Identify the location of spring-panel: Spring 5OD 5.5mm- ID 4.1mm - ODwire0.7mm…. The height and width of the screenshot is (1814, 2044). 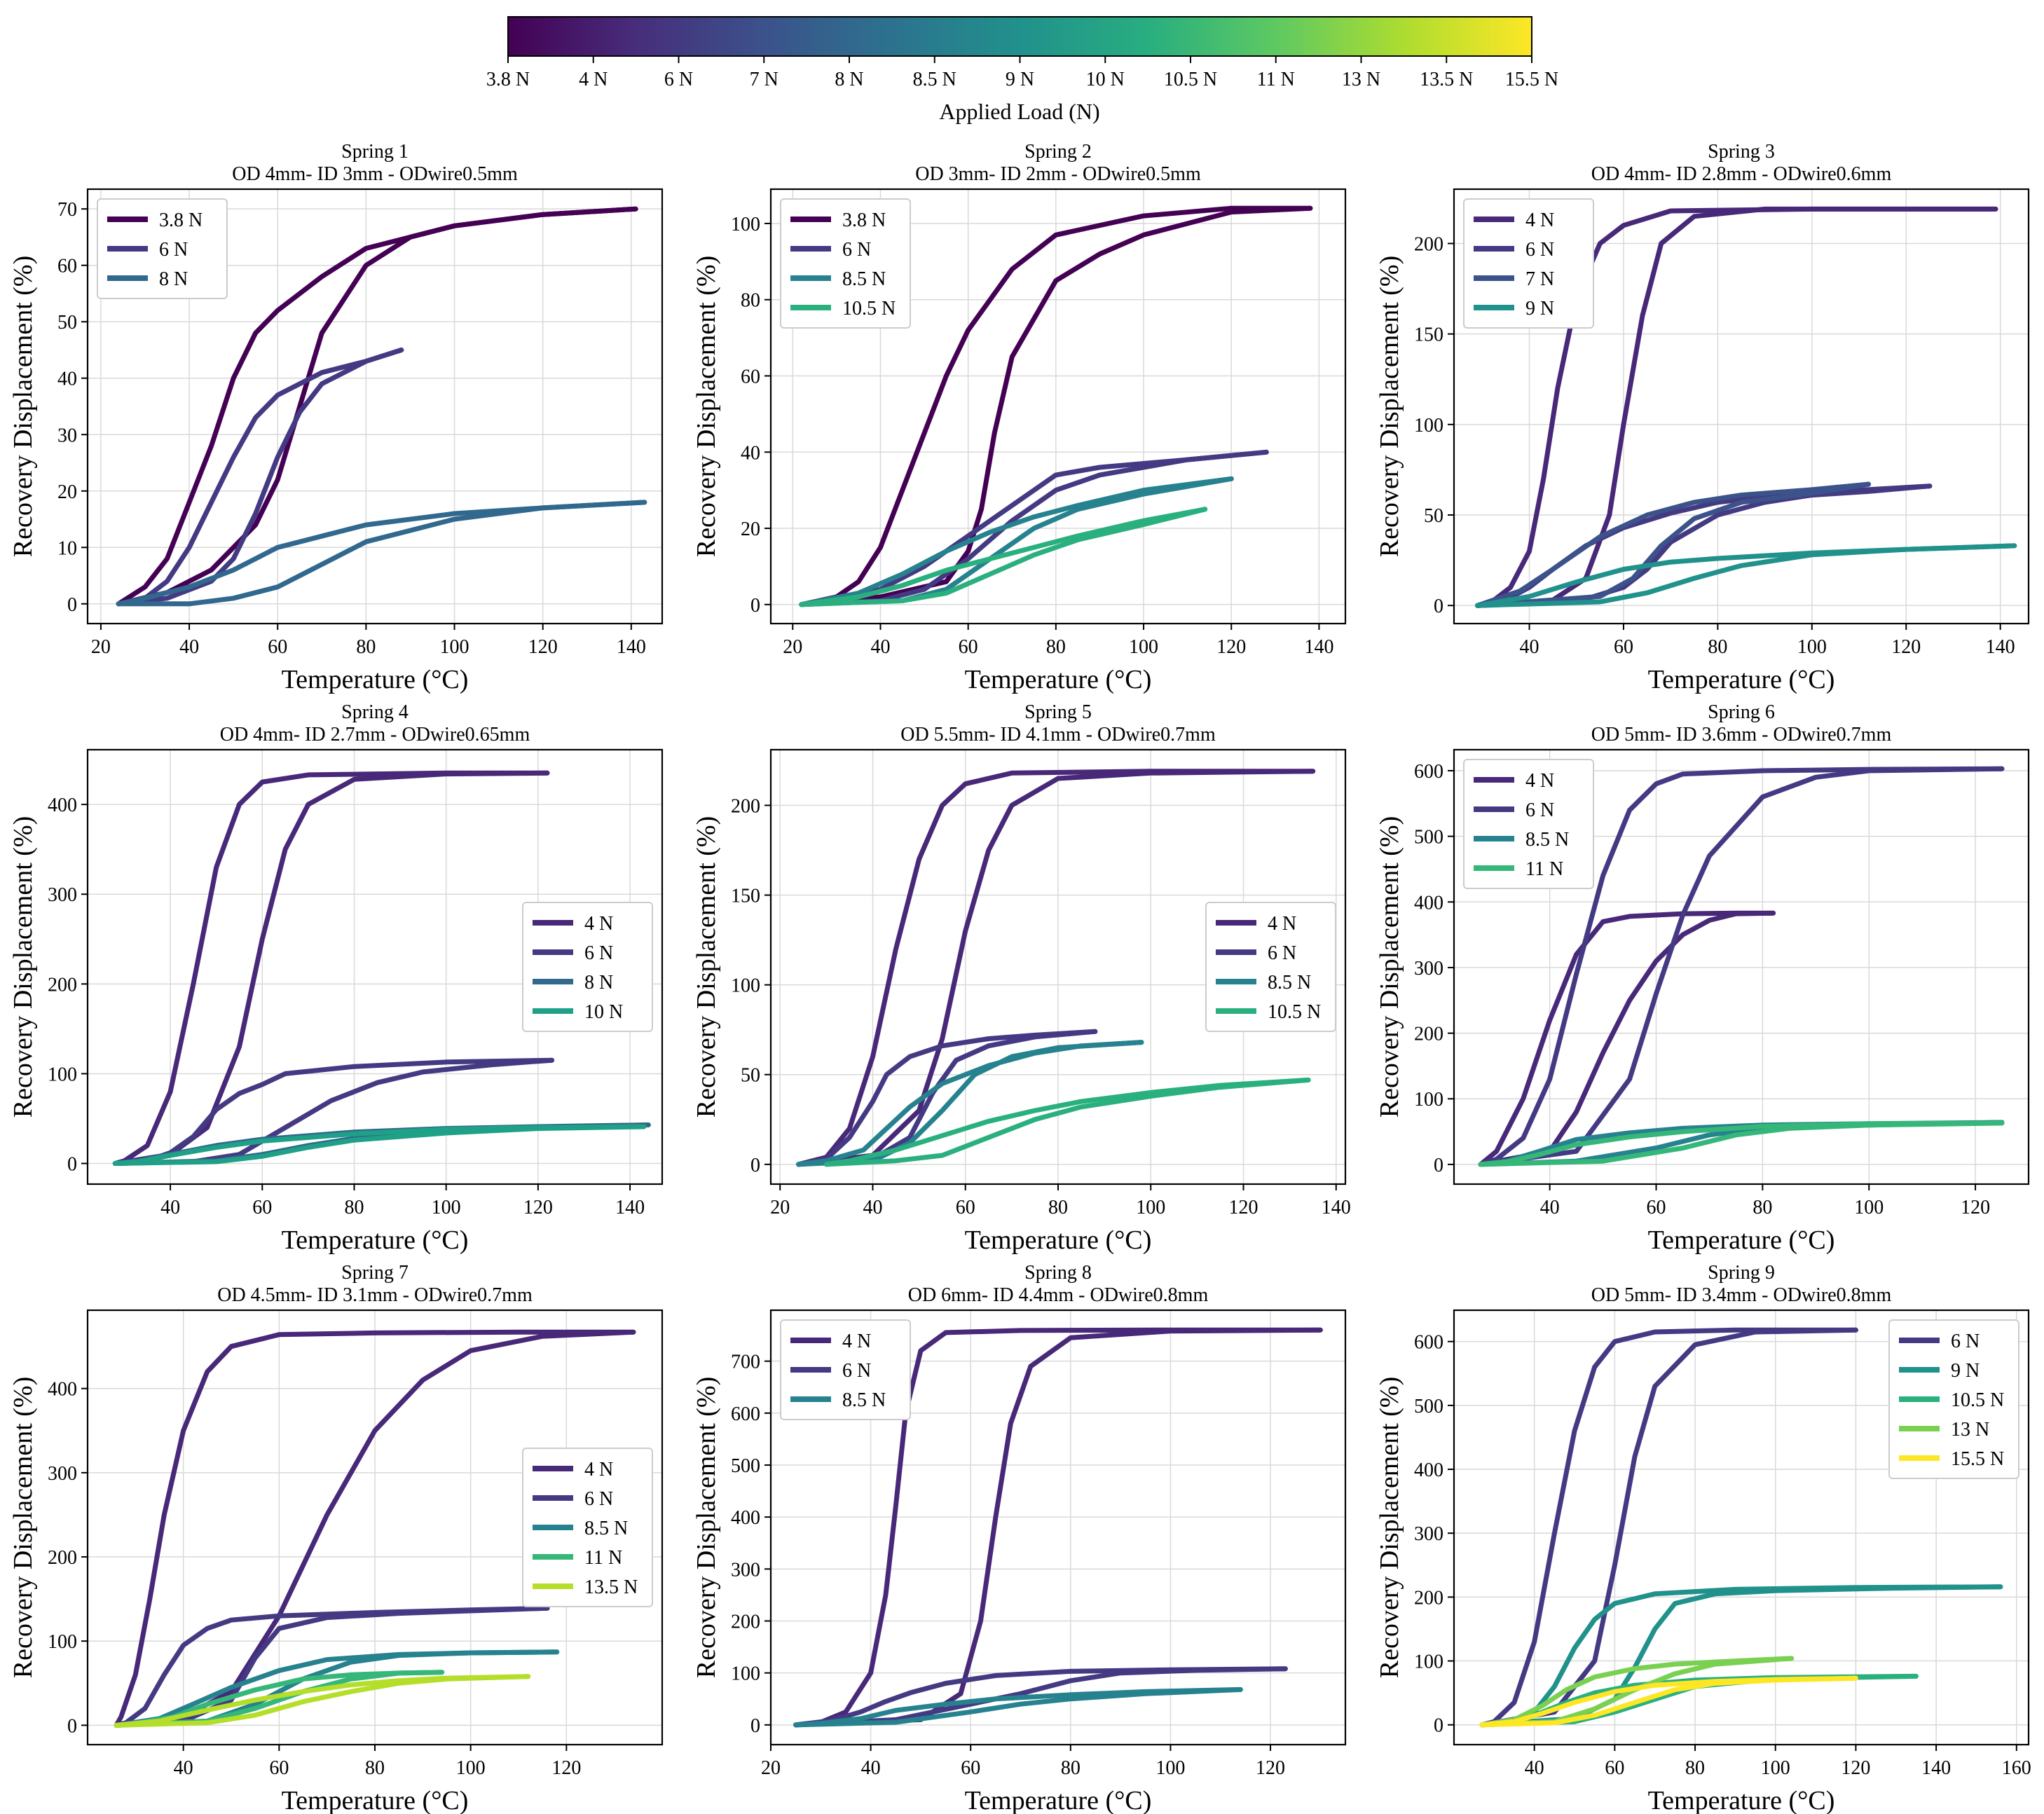
(1022, 978).